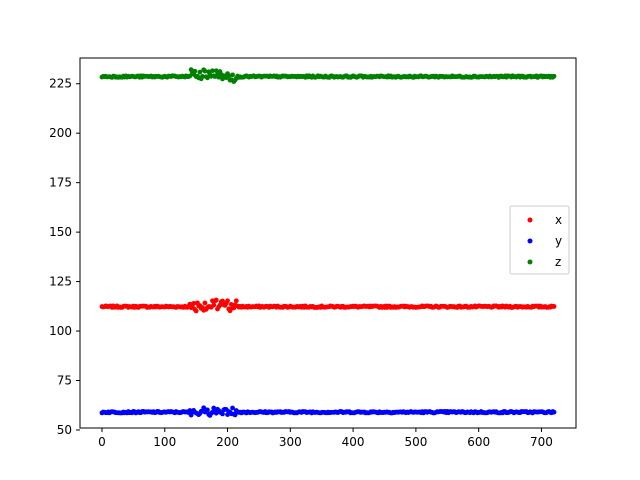 The width and height of the screenshot is (640, 480). I want to click on x-tick-label: 200, so click(227, 442).